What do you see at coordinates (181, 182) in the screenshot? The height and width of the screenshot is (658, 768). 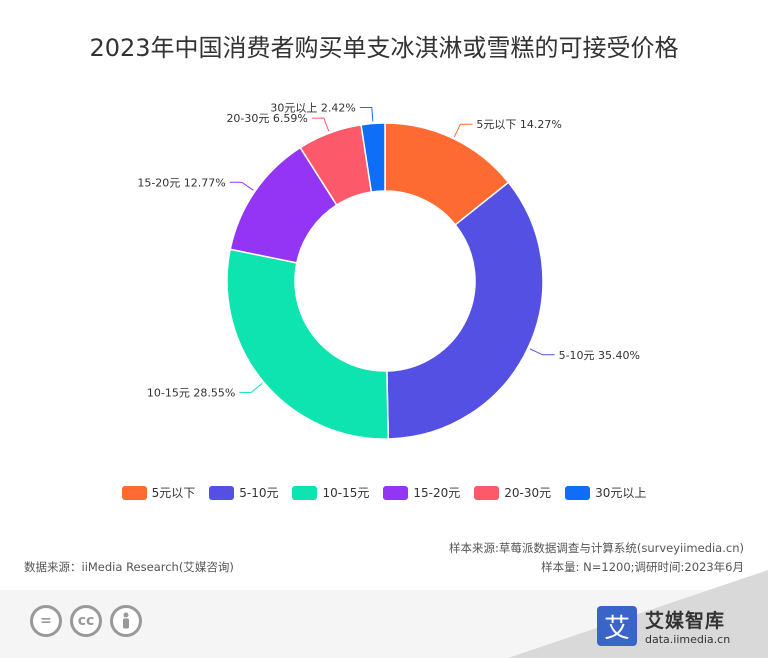 I see `slice-label: 15-20元 12.77%` at bounding box center [181, 182].